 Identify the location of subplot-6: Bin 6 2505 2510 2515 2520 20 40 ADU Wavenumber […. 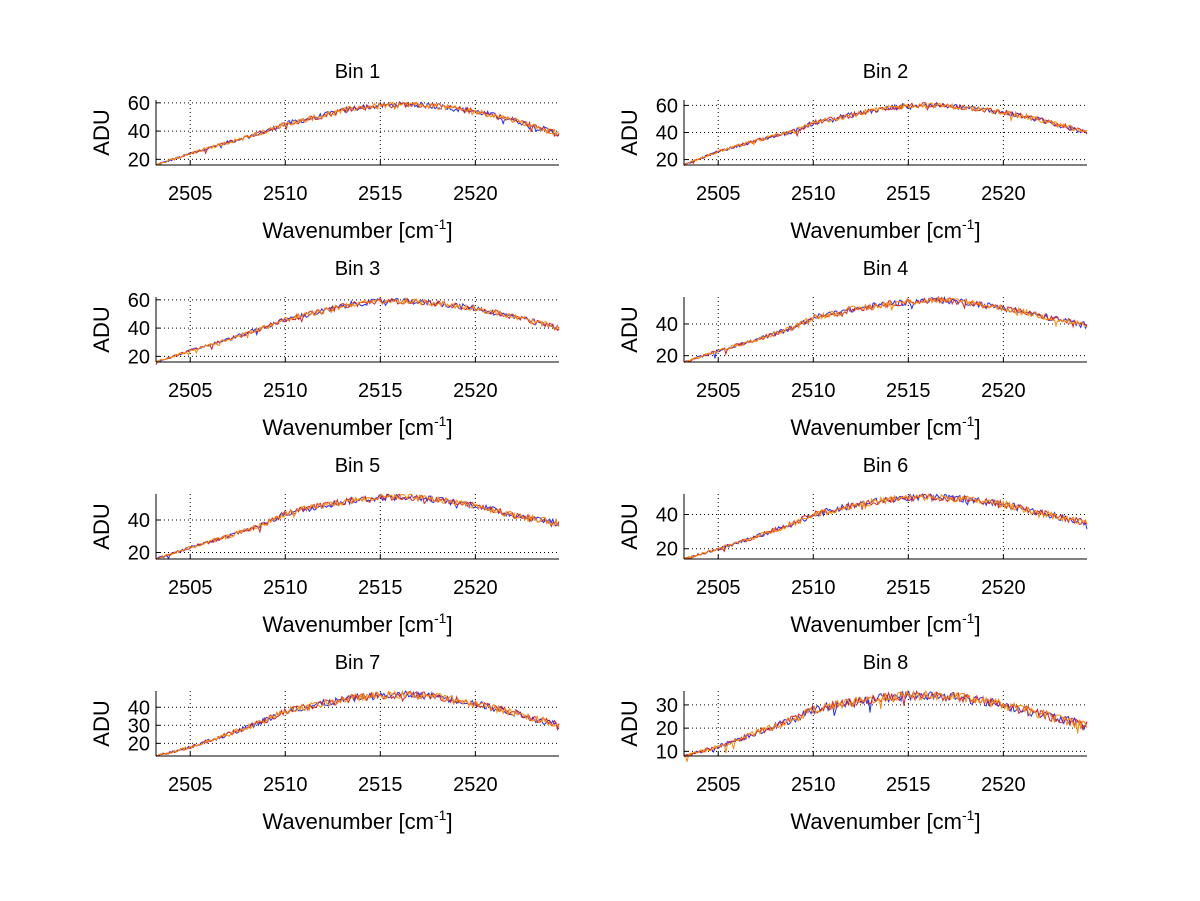
(852, 546).